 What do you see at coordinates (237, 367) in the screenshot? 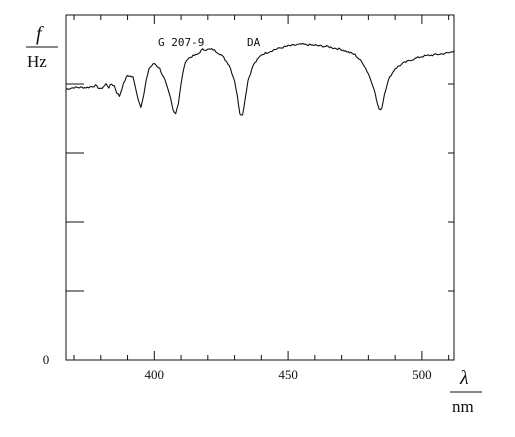
I see `tick-labels: 400 450 500 0` at bounding box center [237, 367].